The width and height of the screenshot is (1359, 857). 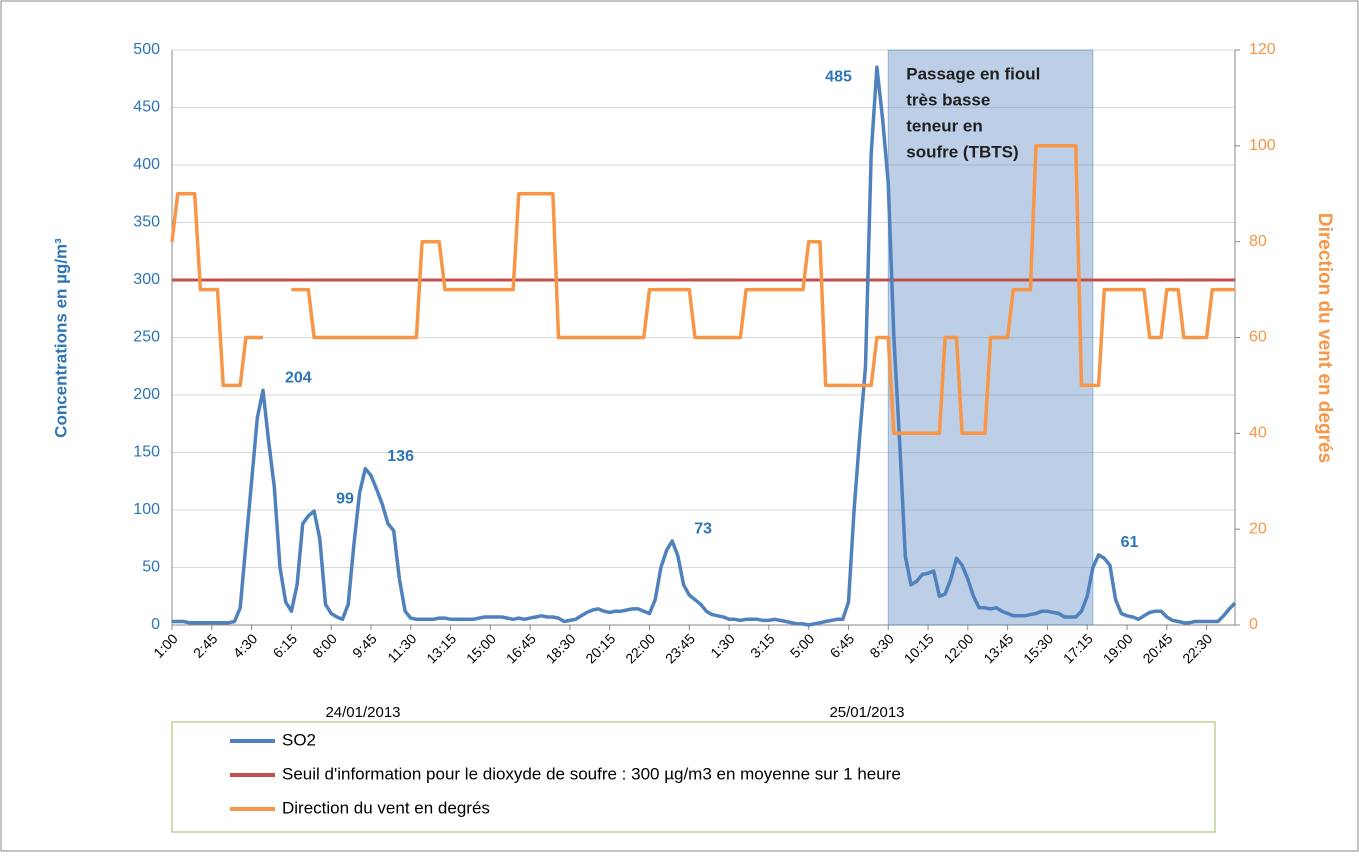 I want to click on y-tick-label: 400, so click(x=146, y=164).